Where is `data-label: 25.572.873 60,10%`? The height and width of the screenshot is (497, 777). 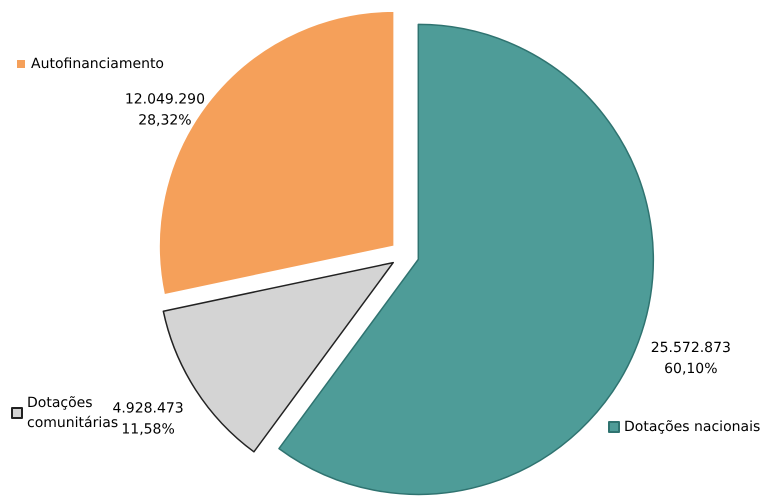
data-label: 25.572.873 60,10% is located at coordinates (690, 358).